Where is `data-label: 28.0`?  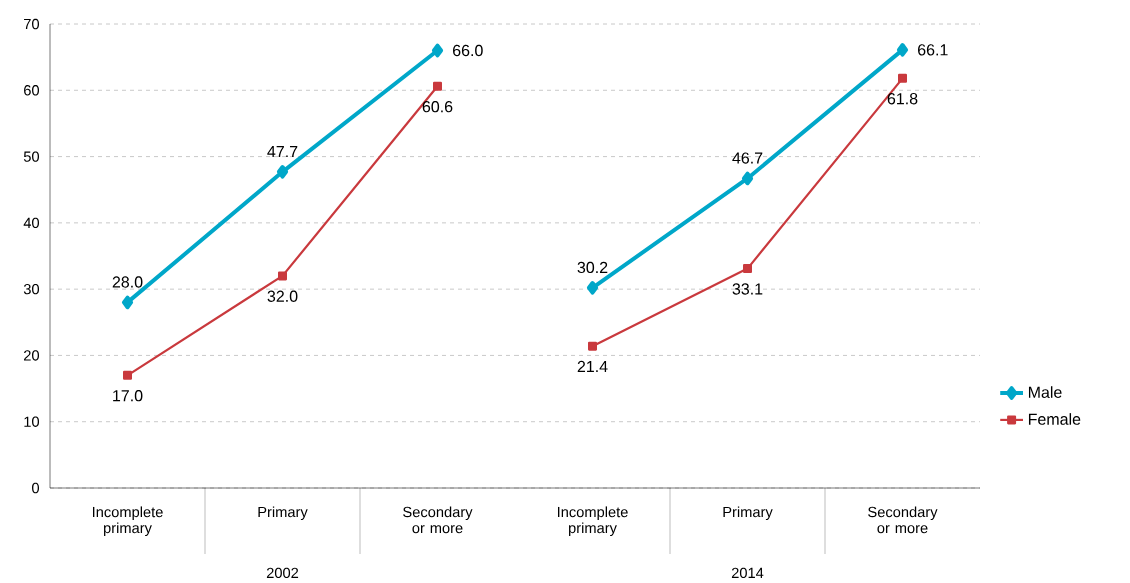 data-label: 28.0 is located at coordinates (127, 282).